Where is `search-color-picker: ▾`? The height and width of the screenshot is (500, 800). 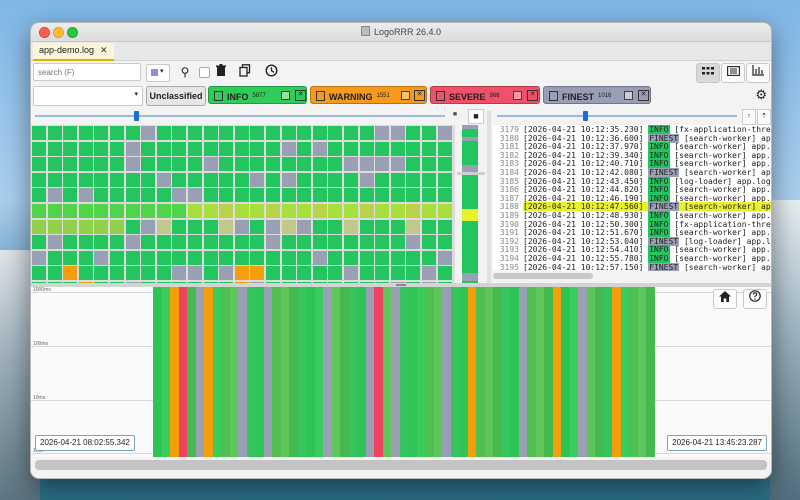
search-color-picker: ▾ is located at coordinates (158, 73).